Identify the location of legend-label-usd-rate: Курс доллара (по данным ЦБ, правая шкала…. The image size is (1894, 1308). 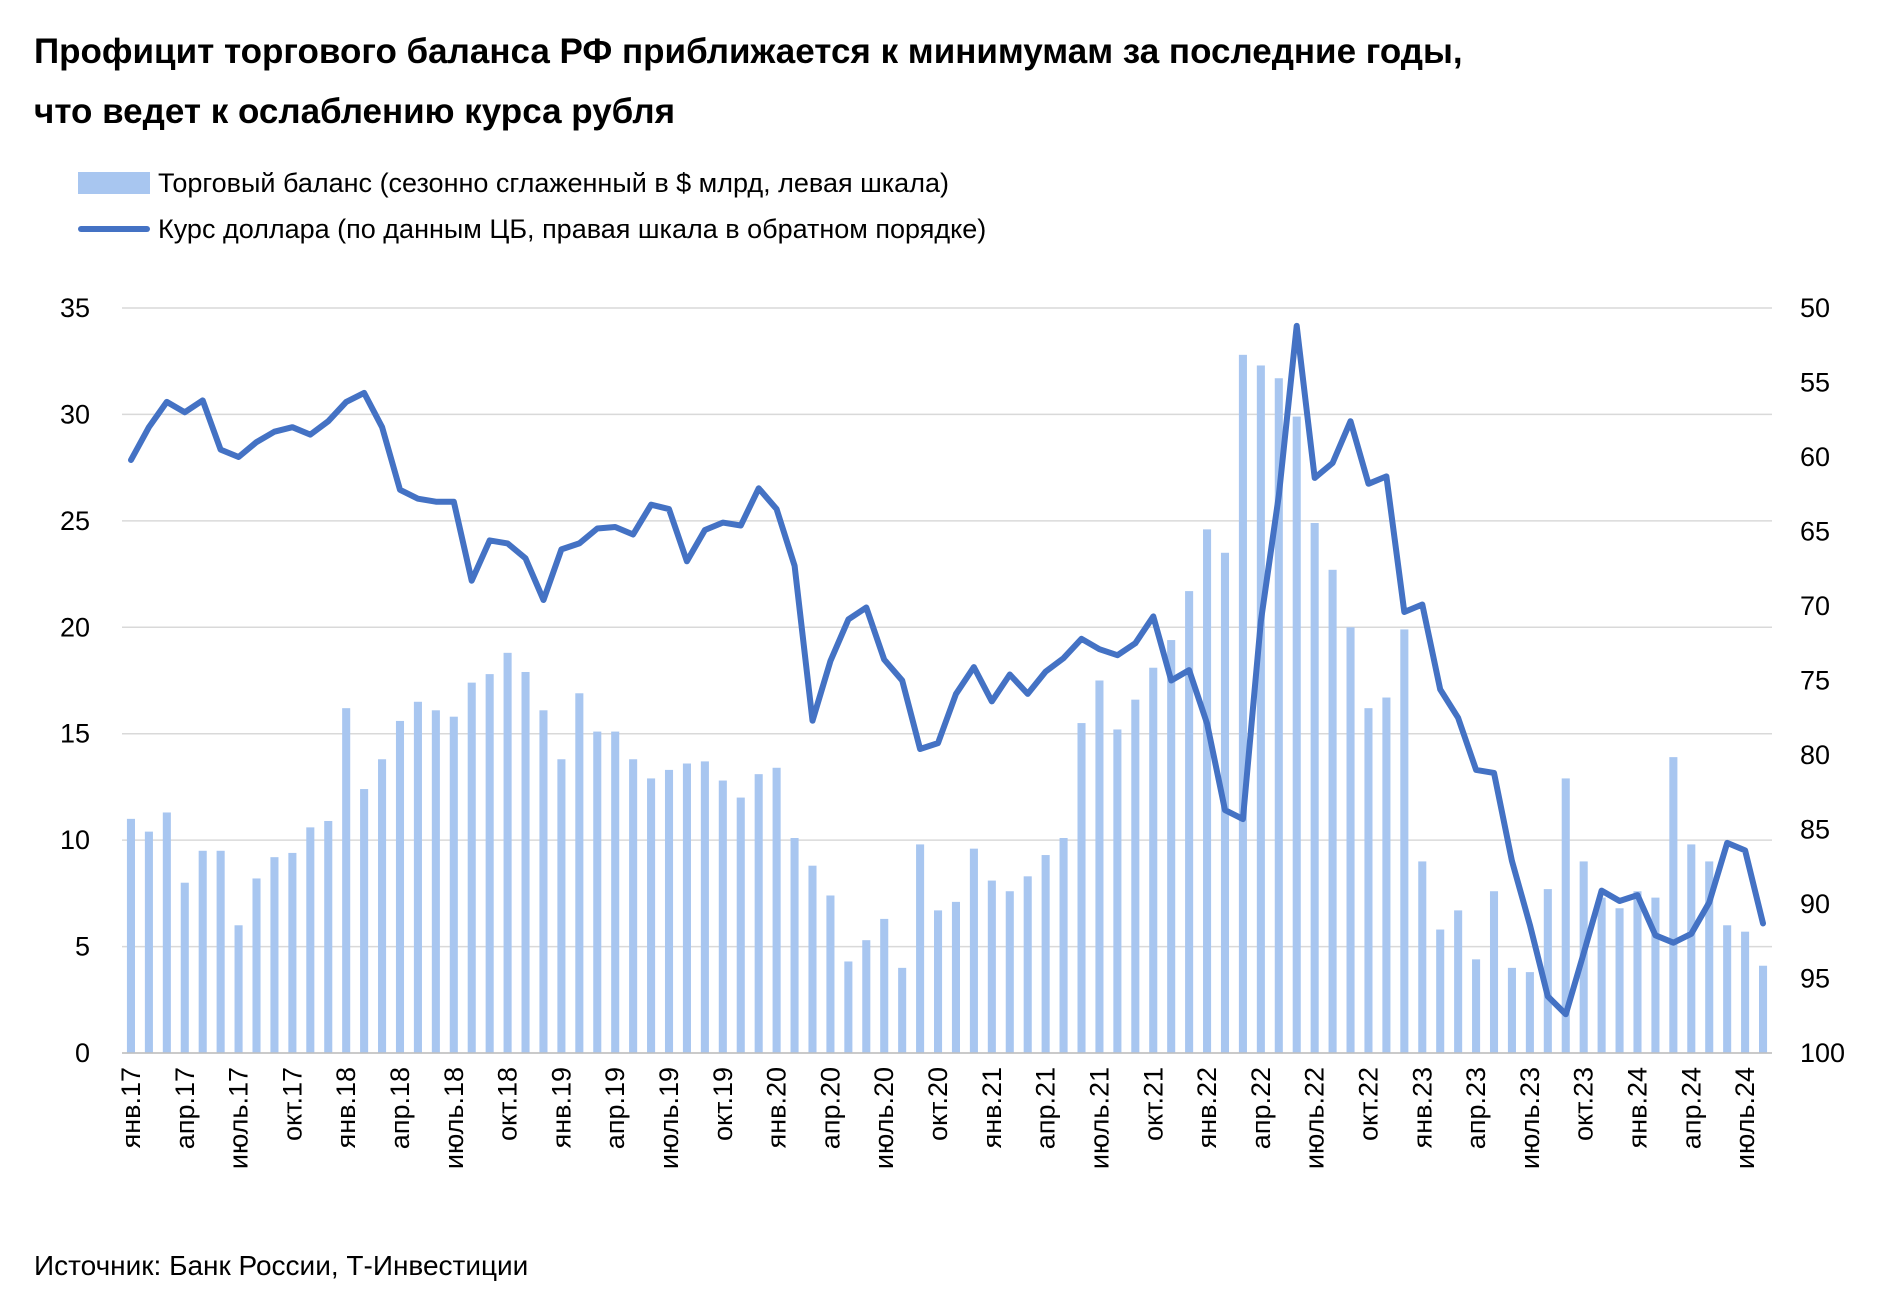
(572, 228).